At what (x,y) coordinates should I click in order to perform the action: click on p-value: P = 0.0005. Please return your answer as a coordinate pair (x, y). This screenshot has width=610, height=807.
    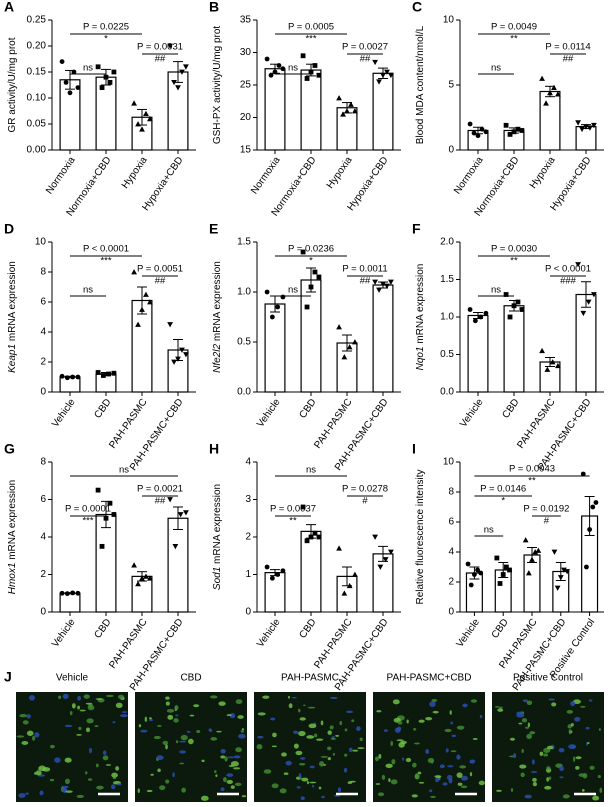
    Looking at the image, I should click on (311, 27).